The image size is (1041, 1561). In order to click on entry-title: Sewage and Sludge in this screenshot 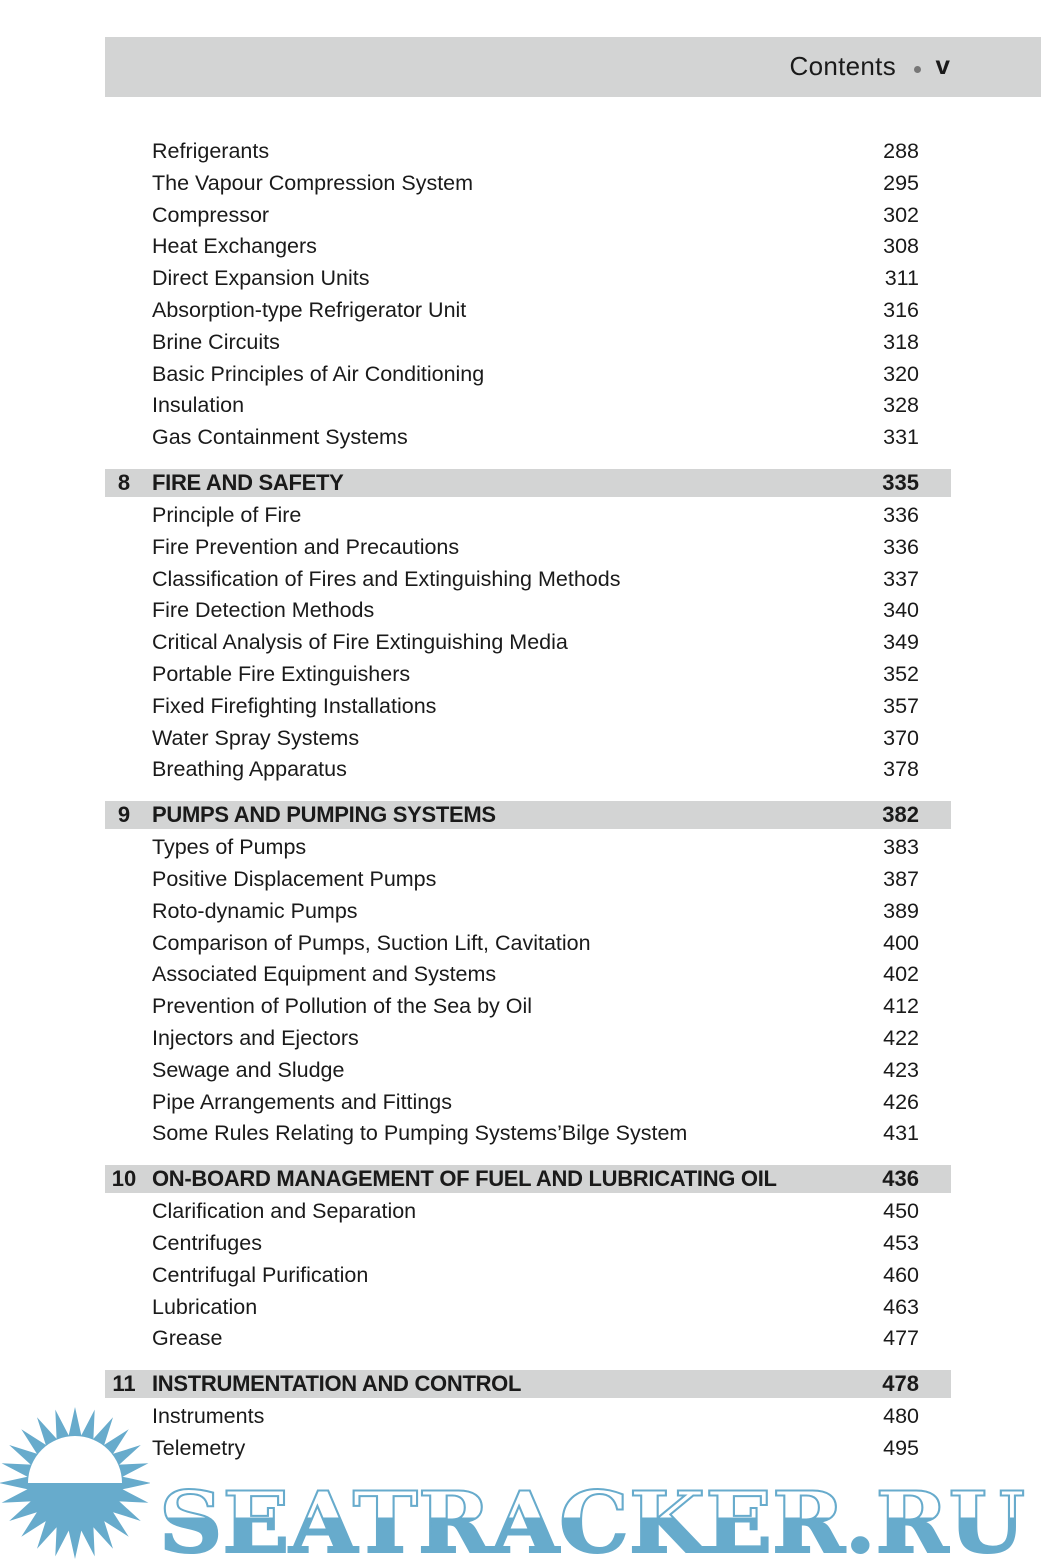, I will do `click(248, 1069)`.